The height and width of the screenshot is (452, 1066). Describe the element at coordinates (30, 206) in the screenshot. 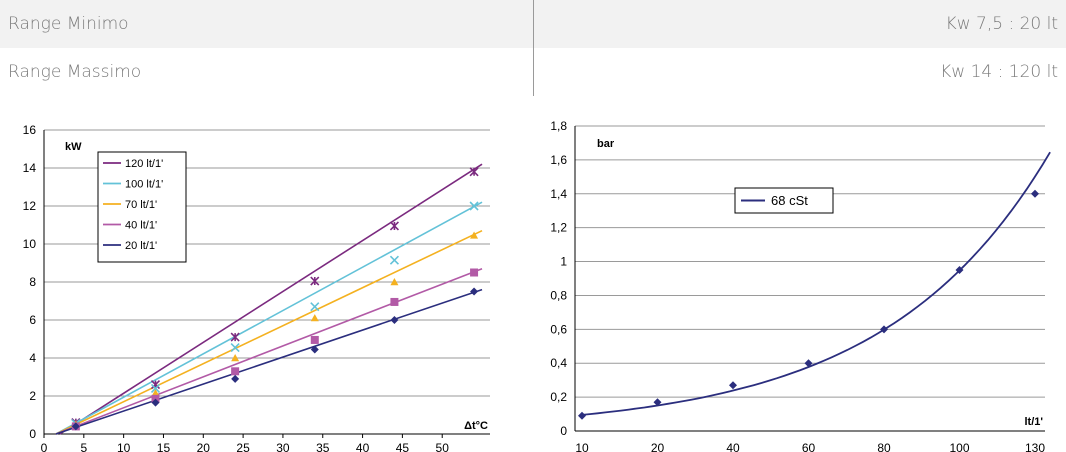

I see `y-tick-label: 12` at that location.